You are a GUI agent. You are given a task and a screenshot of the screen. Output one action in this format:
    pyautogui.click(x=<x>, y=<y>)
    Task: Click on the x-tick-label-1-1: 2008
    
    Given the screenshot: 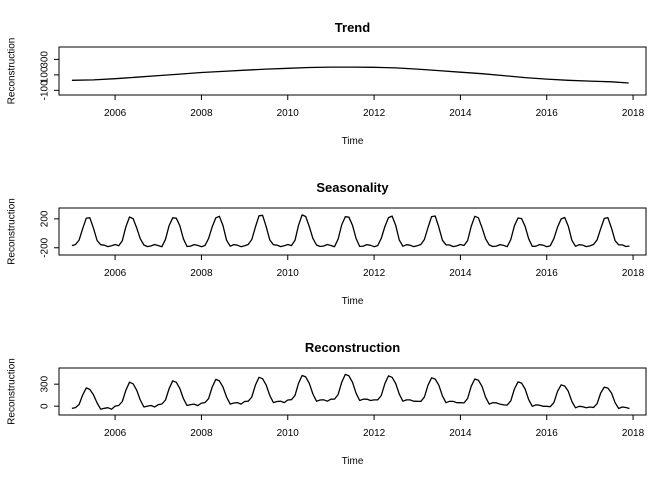 What is the action you would take?
    pyautogui.click(x=201, y=273)
    